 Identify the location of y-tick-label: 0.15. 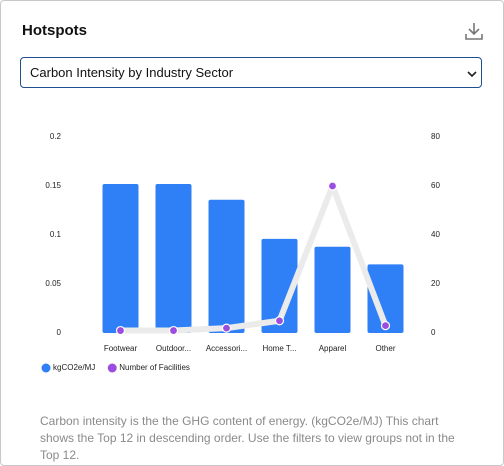
(53, 185).